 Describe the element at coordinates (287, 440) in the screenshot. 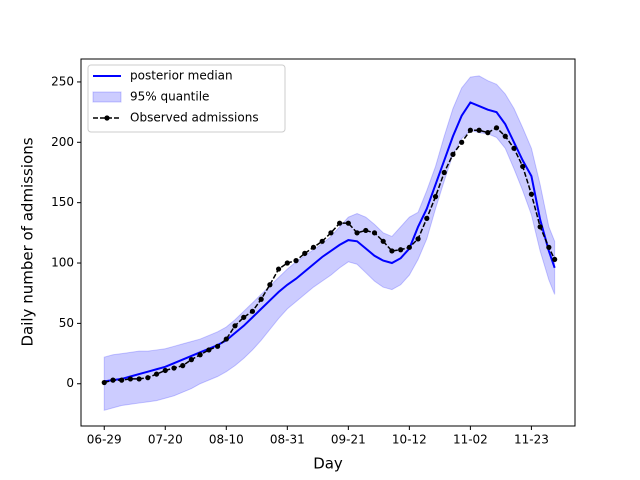

I see `x-tick-label: 08-31` at that location.